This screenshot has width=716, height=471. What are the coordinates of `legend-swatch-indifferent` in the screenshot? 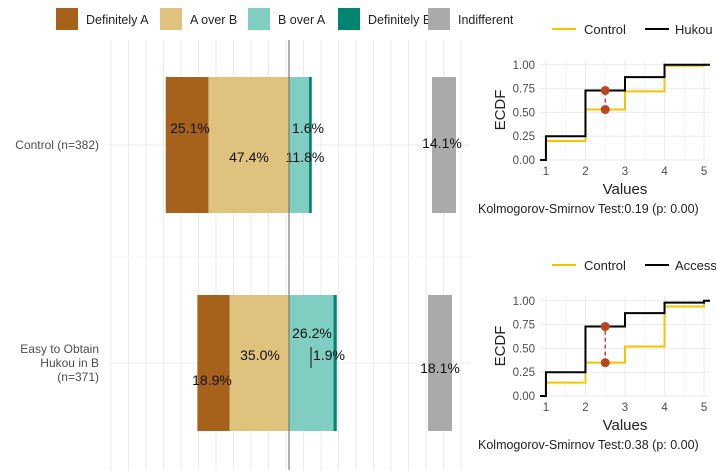 It's located at (439, 19).